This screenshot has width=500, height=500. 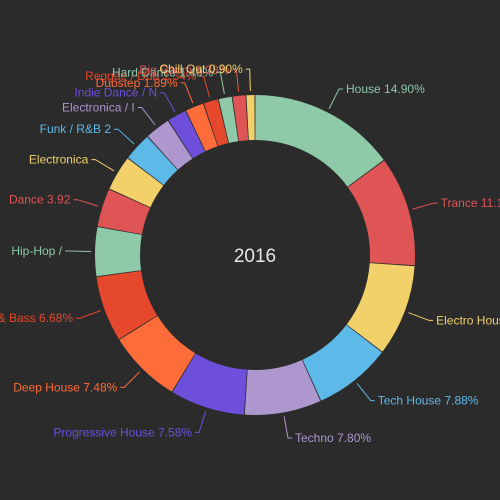 What do you see at coordinates (127, 305) in the screenshot?
I see `slice-drum-bass` at bounding box center [127, 305].